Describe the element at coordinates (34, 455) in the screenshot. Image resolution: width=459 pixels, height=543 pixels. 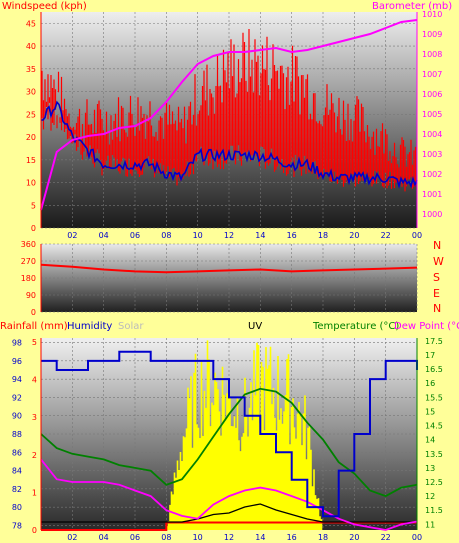
I see `rainfall-tick-label: 2` at that location.